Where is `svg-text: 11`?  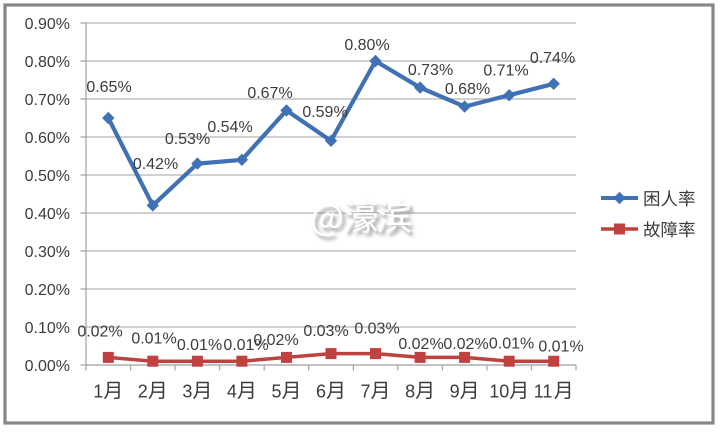 svg-text: 11 is located at coordinates (543, 392).